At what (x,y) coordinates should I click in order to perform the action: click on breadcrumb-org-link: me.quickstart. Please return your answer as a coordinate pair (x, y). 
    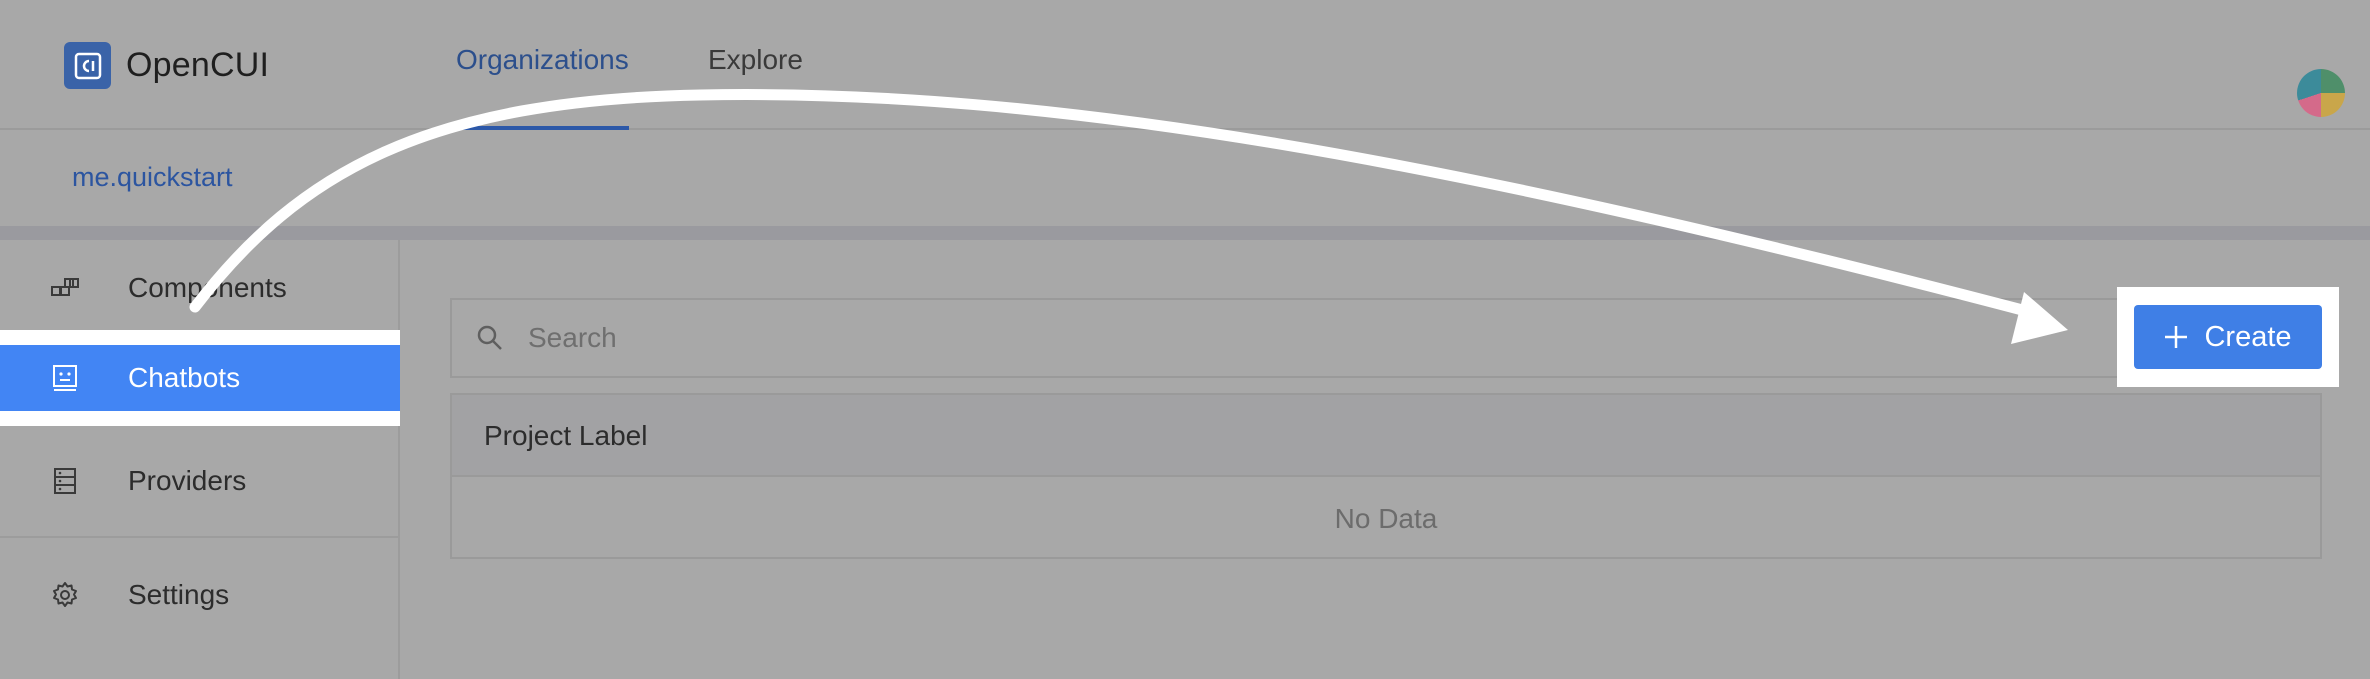
    Looking at the image, I should click on (152, 177).